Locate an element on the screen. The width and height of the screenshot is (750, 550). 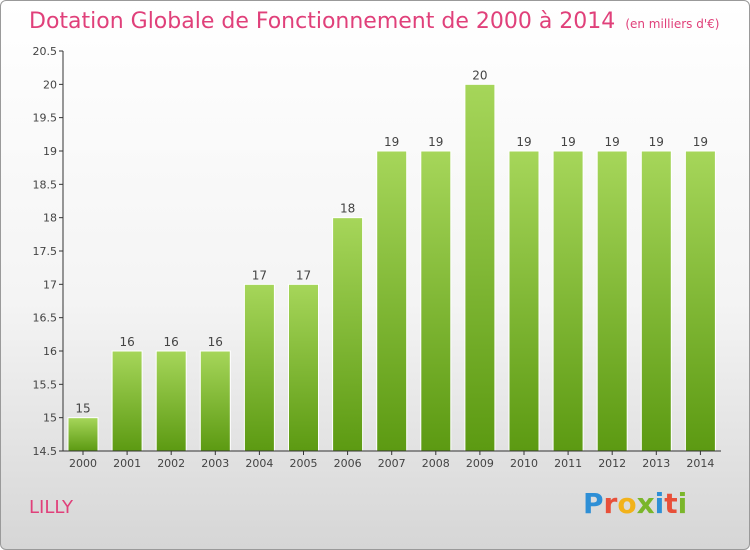
x-tick-label: 2005 is located at coordinates (304, 463).